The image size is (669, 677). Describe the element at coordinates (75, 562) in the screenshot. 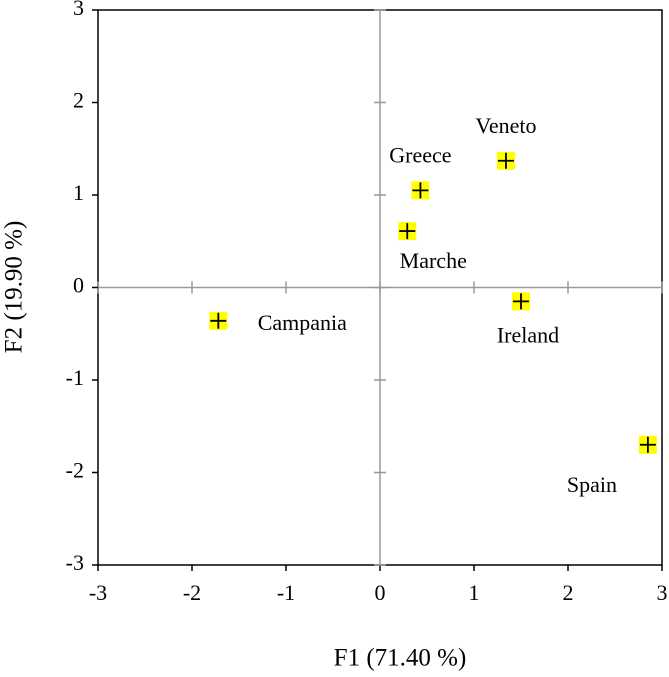

I see `y-tick-label: -3` at that location.